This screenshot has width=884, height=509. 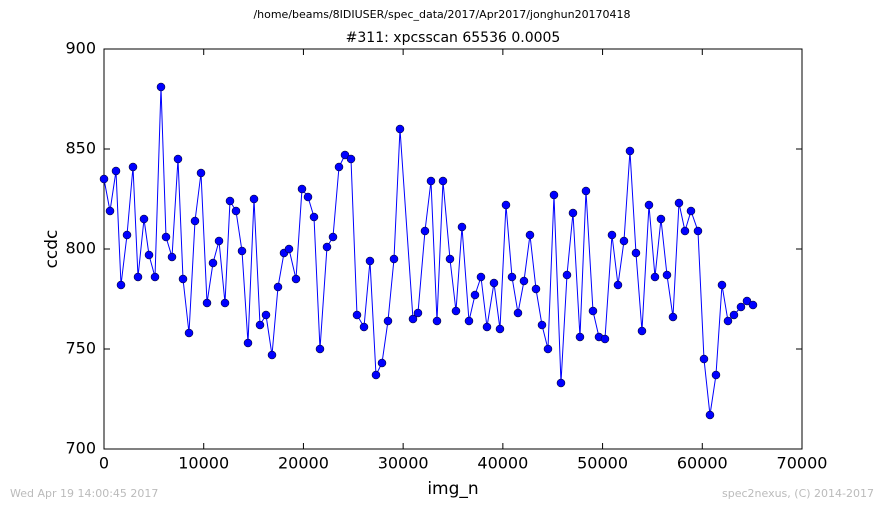 I want to click on x-tick-label: 20000, so click(x=303, y=463).